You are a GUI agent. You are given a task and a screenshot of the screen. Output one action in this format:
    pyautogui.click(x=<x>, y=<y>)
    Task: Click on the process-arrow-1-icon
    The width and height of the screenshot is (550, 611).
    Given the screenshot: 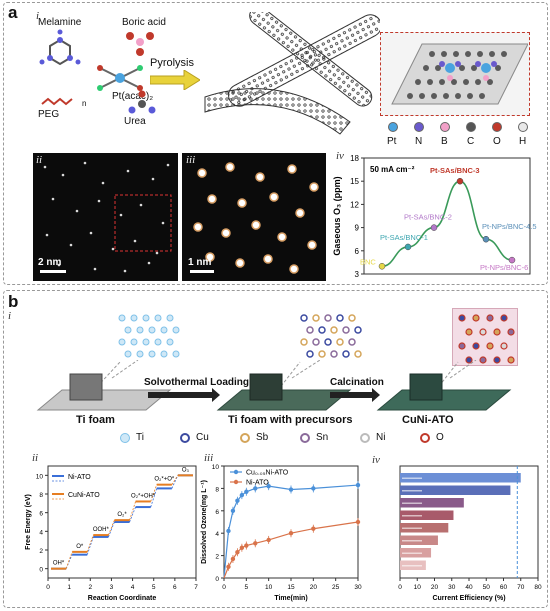 What is the action you would take?
    pyautogui.click(x=184, y=395)
    